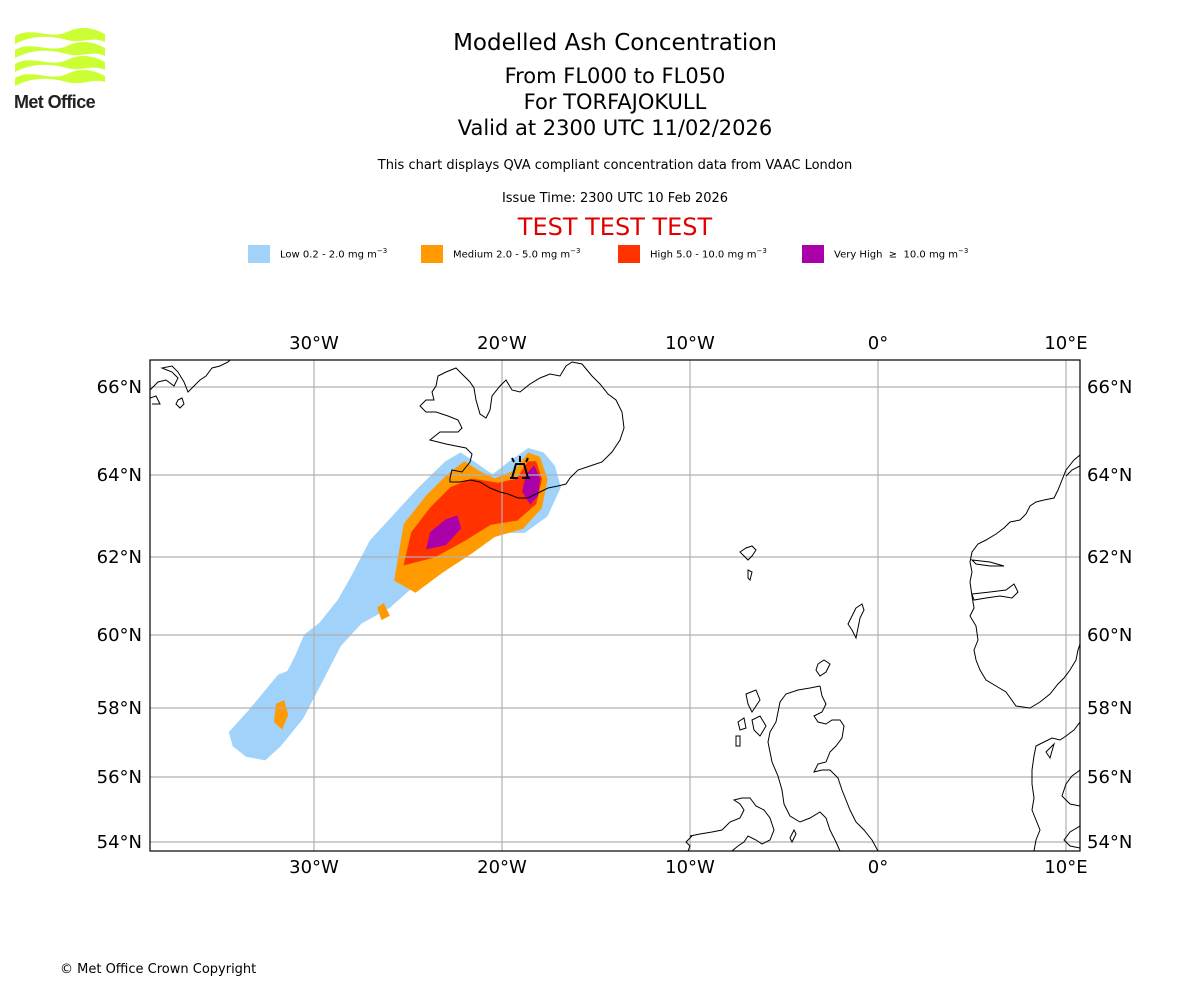  Describe the element at coordinates (119, 777) in the screenshot. I see `y-tick-label-left: 56°N` at that location.